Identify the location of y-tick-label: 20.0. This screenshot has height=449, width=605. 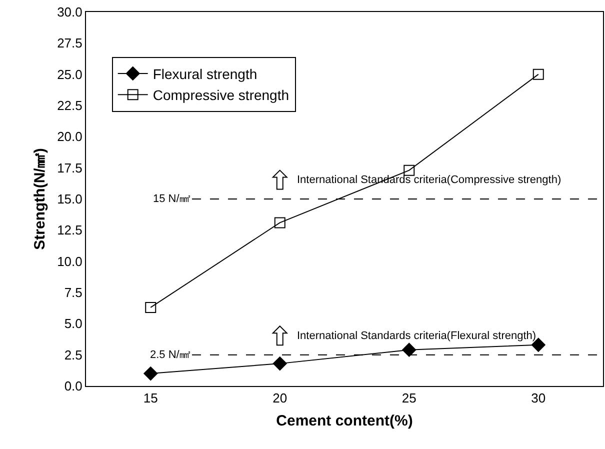
(69, 136).